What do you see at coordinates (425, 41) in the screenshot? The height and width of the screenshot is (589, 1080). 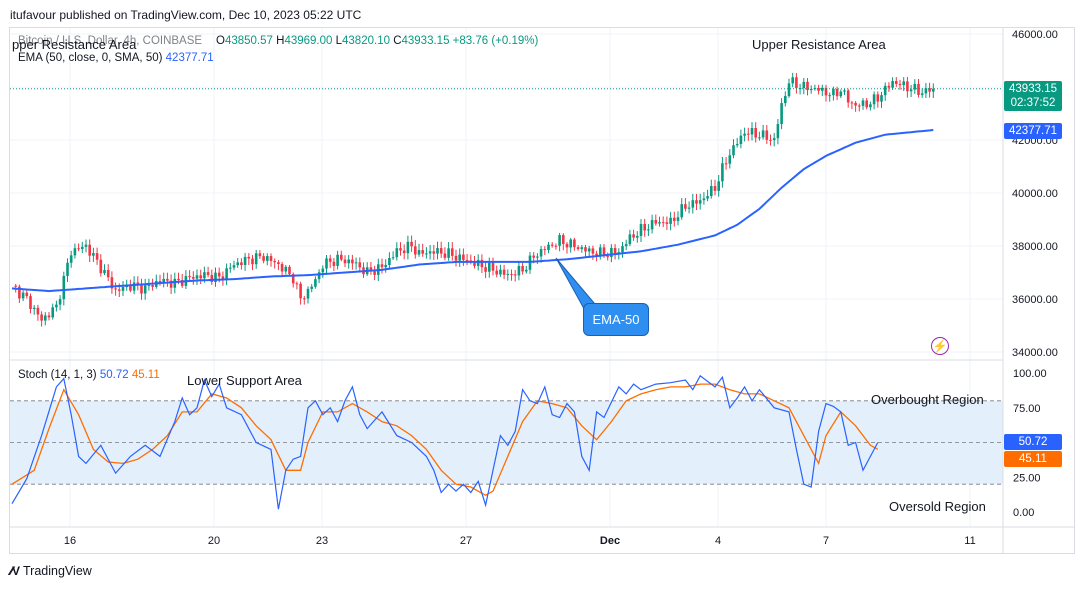 I see `close-value: 43933.15` at bounding box center [425, 41].